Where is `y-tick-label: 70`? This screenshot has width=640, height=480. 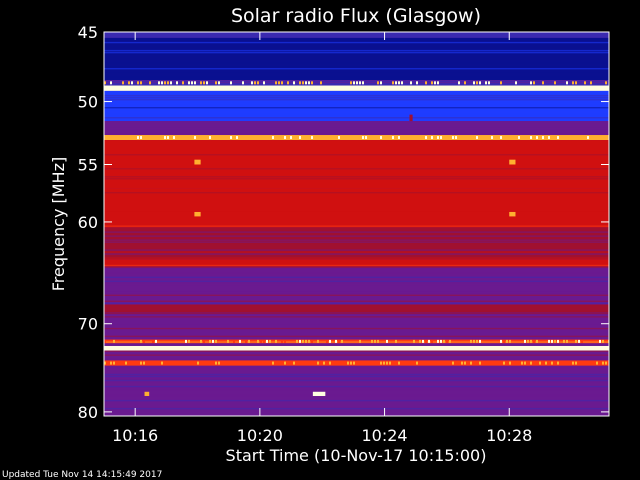 y-tick-label: 70 is located at coordinates (88, 324).